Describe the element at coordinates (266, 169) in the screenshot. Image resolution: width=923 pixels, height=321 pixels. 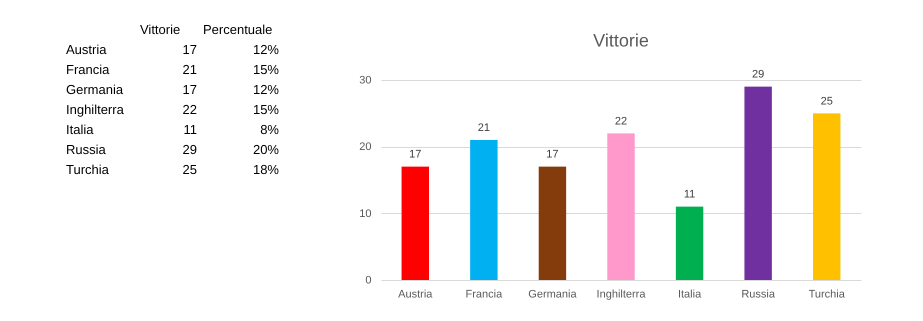
I see `text: 18%` at that location.